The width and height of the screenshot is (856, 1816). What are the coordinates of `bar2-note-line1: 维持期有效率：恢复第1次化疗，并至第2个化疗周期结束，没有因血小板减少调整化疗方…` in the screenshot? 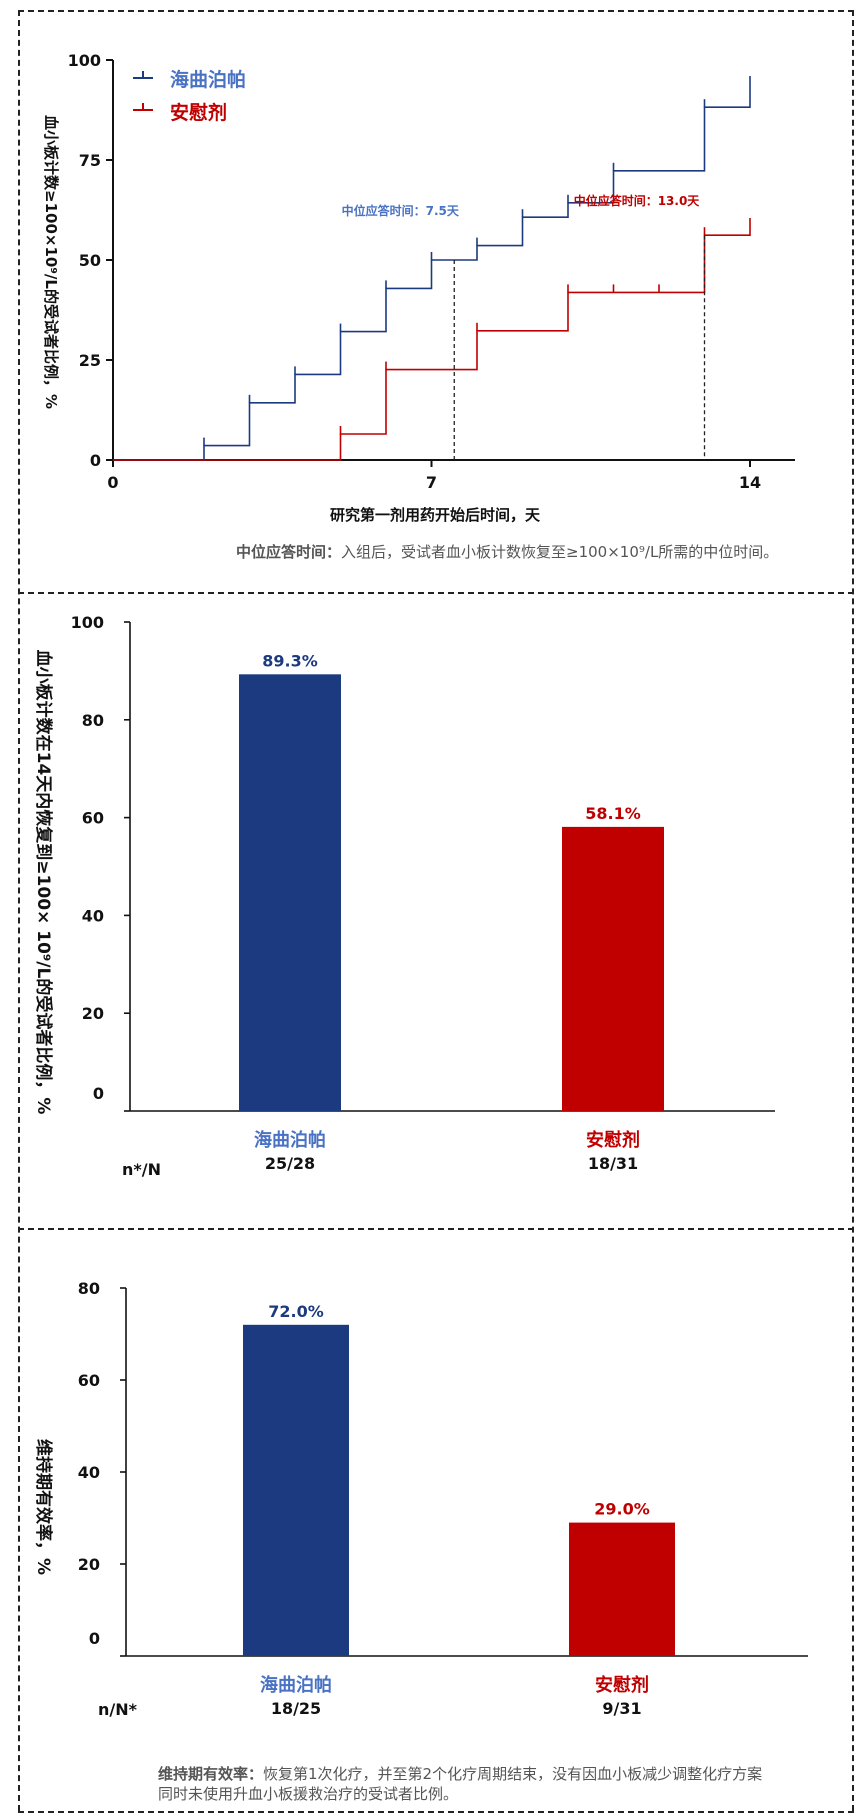 It's located at (503, 1774).